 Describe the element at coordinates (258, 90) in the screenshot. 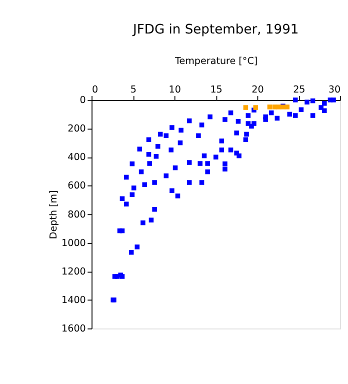

I see `x-tick-label: 20` at that location.